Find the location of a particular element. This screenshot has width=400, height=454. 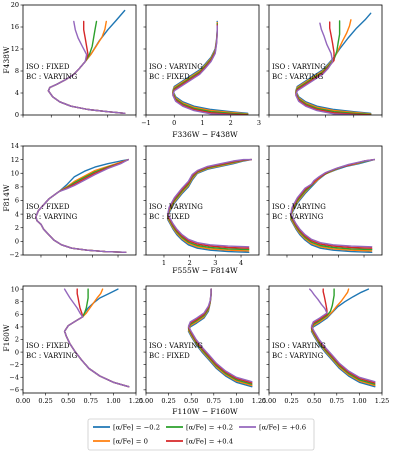

legend-entry: [α/Fe] = −0.2 is located at coordinates (126, 428).